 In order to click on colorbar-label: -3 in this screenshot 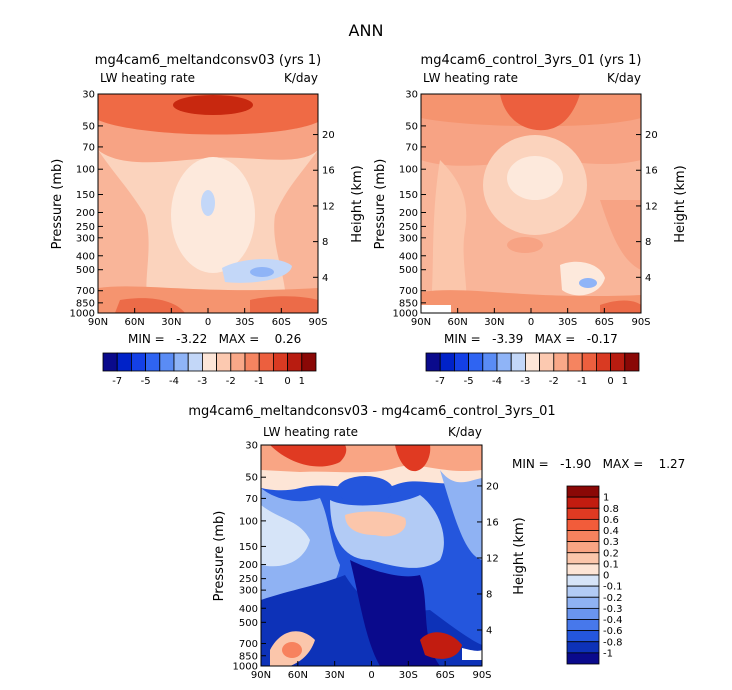, I will do `click(202, 381)`.